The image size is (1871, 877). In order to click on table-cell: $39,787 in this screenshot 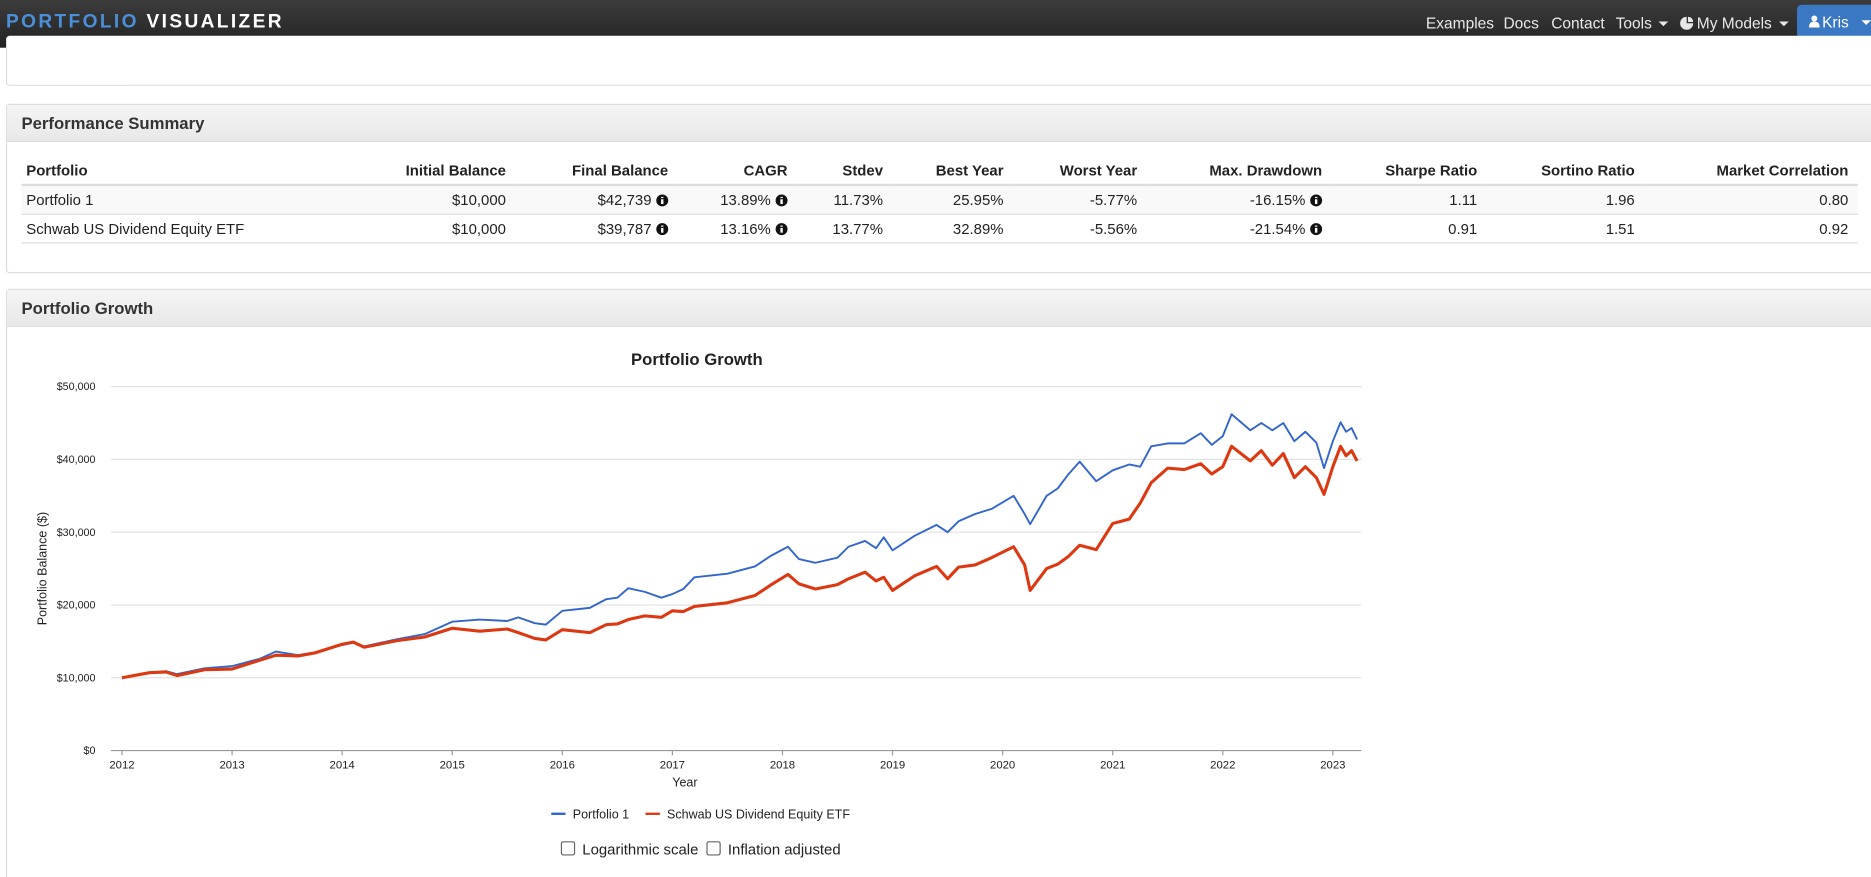, I will do `click(596, 229)`.